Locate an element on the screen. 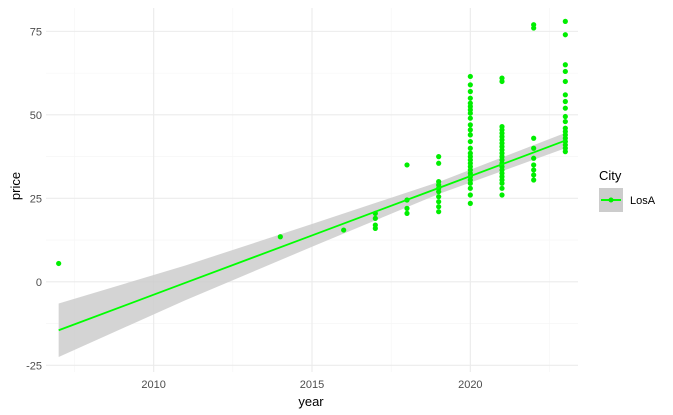 Image resolution: width=673 pixels, height=415 pixels. x-axis-ticks: 2010 2015 2020 is located at coordinates (311, 385).